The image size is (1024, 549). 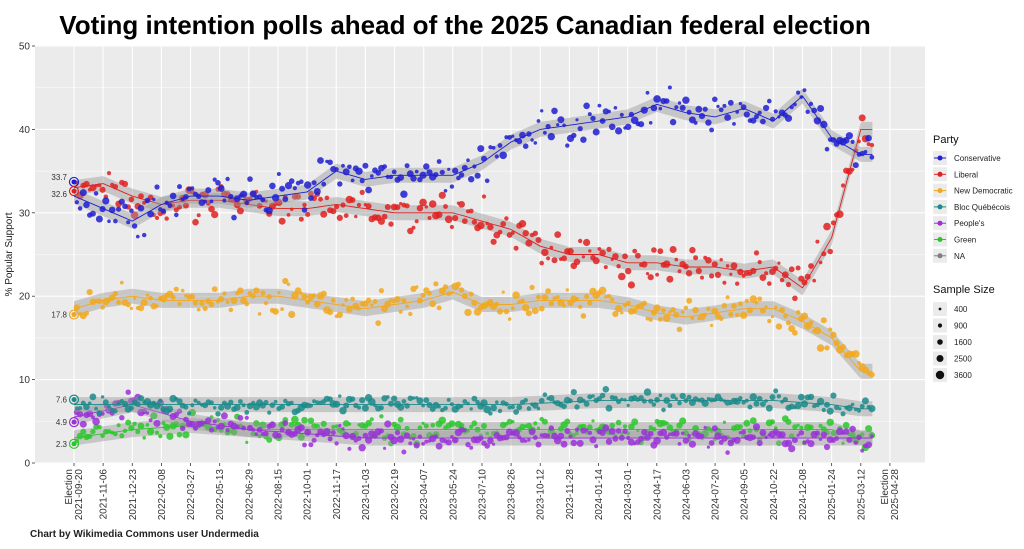 What do you see at coordinates (62, 422) in the screenshot?
I see `election-result-label: 4.9` at bounding box center [62, 422].